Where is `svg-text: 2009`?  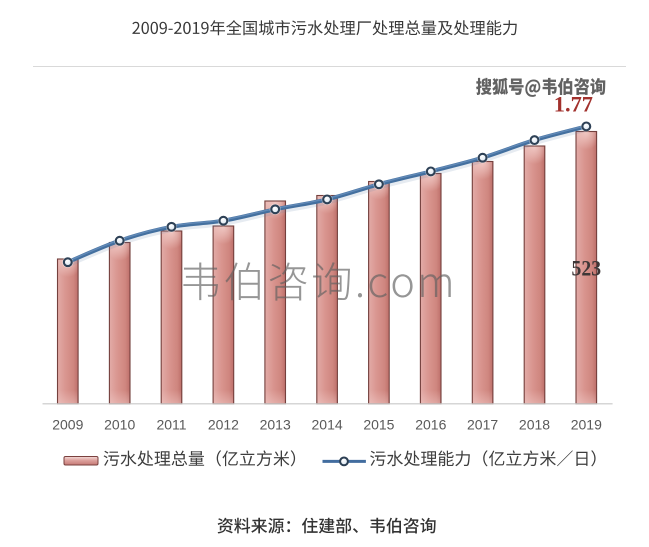 svg-text: 2009 is located at coordinates (67, 425).